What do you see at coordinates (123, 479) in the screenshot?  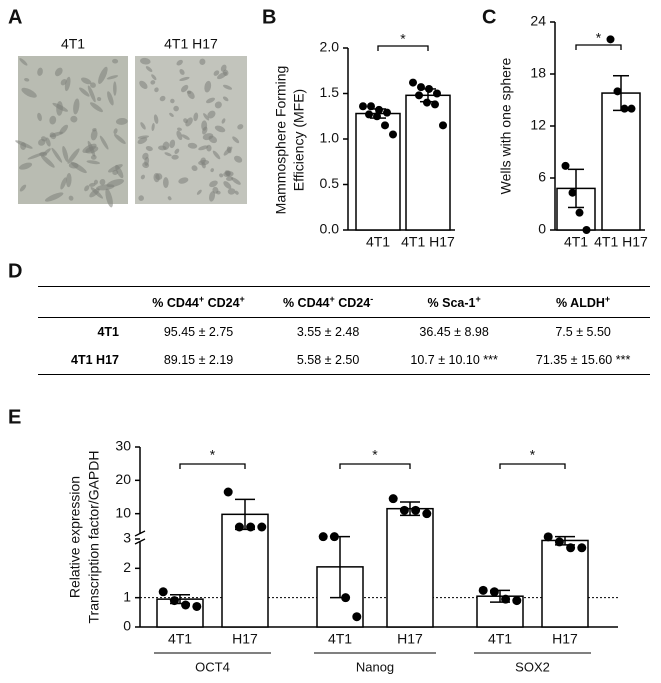 I see `y-tick-label: 20` at bounding box center [123, 479].